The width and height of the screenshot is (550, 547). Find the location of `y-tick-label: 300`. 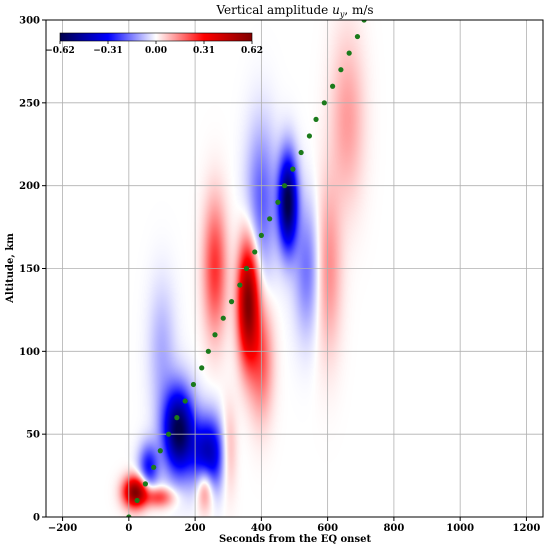

y-tick-label: 300 is located at coordinates (29, 21).